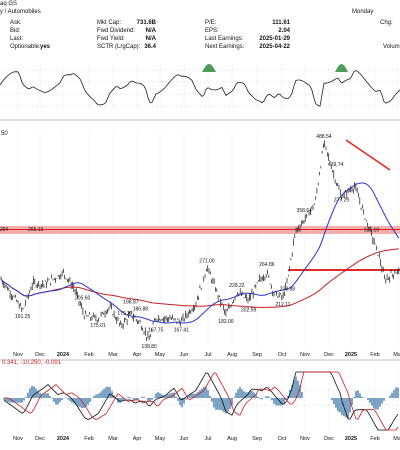 The height and width of the screenshot is (450, 400). Describe the element at coordinates (199, 278) in the screenshot. I see `ma-long-line` at that location.